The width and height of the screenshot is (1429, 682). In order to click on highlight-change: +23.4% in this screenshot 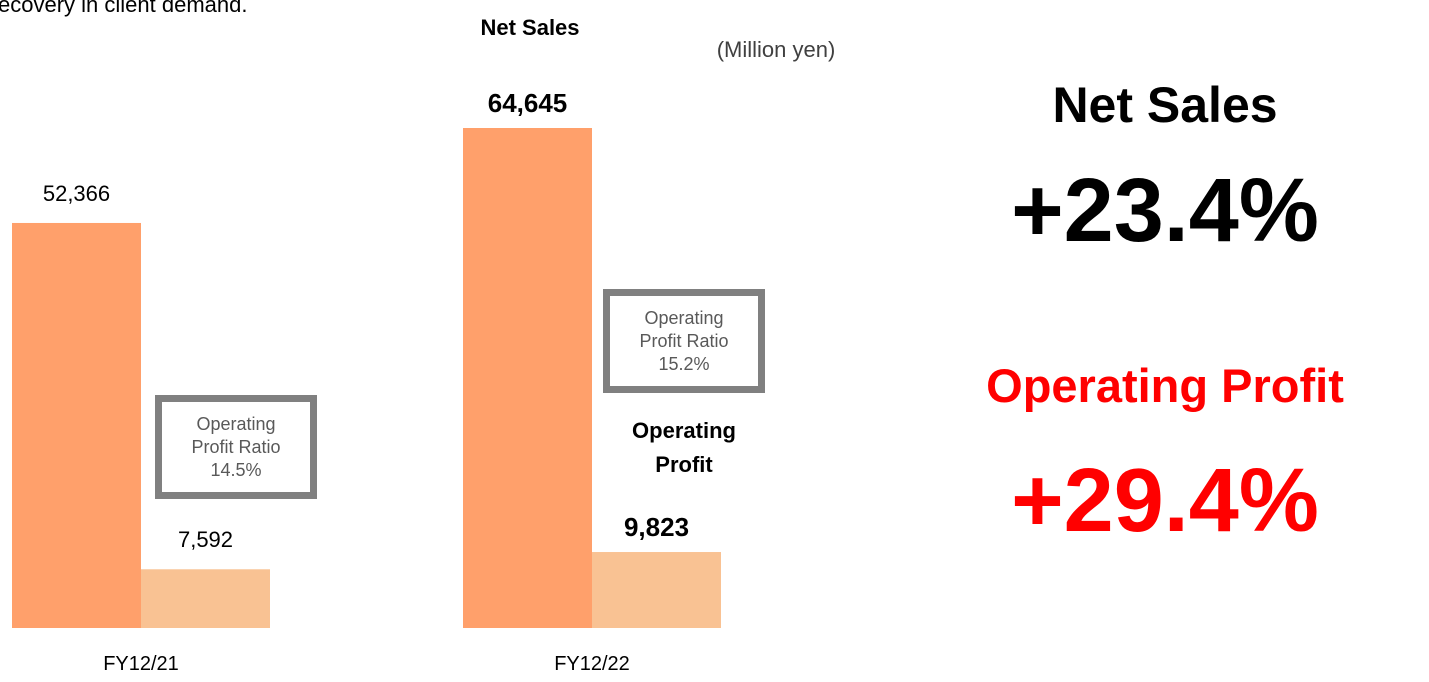, I will do `click(1165, 211)`.